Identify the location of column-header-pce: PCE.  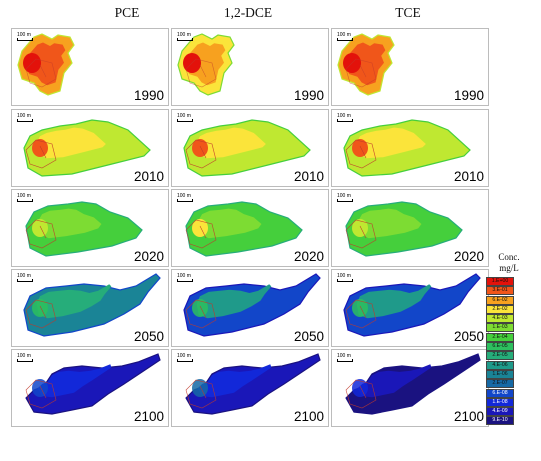
(127, 12).